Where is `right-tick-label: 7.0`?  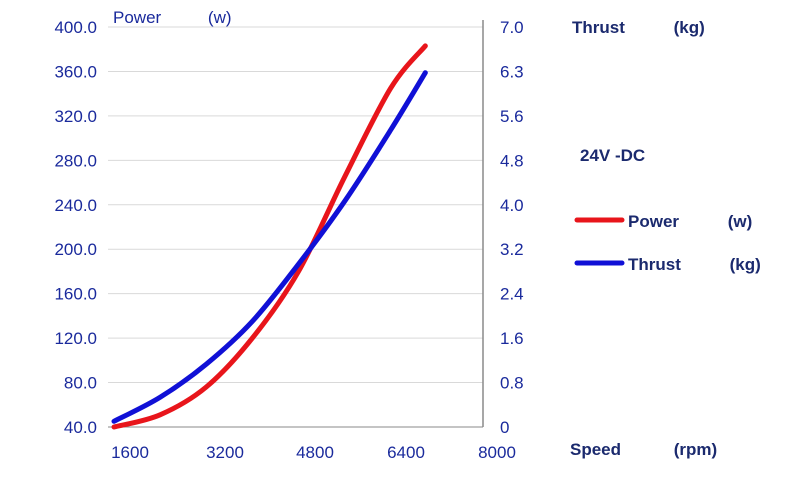 right-tick-label: 7.0 is located at coordinates (512, 27).